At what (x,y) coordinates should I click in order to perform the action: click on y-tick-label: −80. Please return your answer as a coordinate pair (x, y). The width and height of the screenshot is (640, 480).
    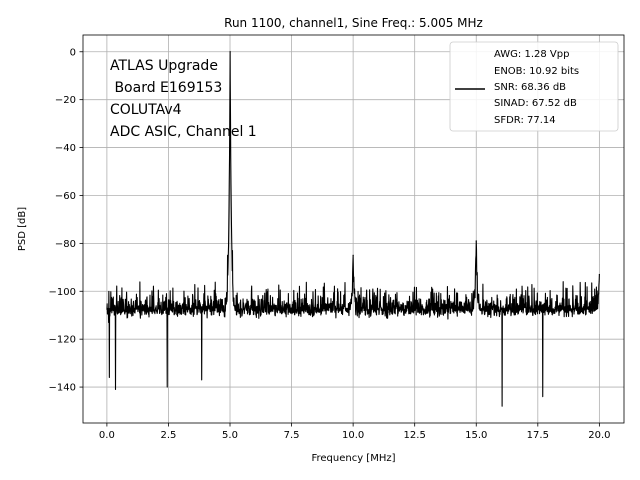
    Looking at the image, I should click on (65, 244).